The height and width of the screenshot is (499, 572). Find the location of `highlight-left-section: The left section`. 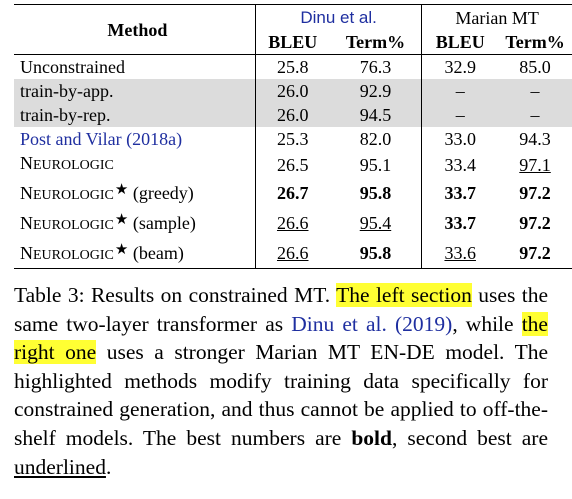

highlight-left-section: The left section is located at coordinates (404, 295).